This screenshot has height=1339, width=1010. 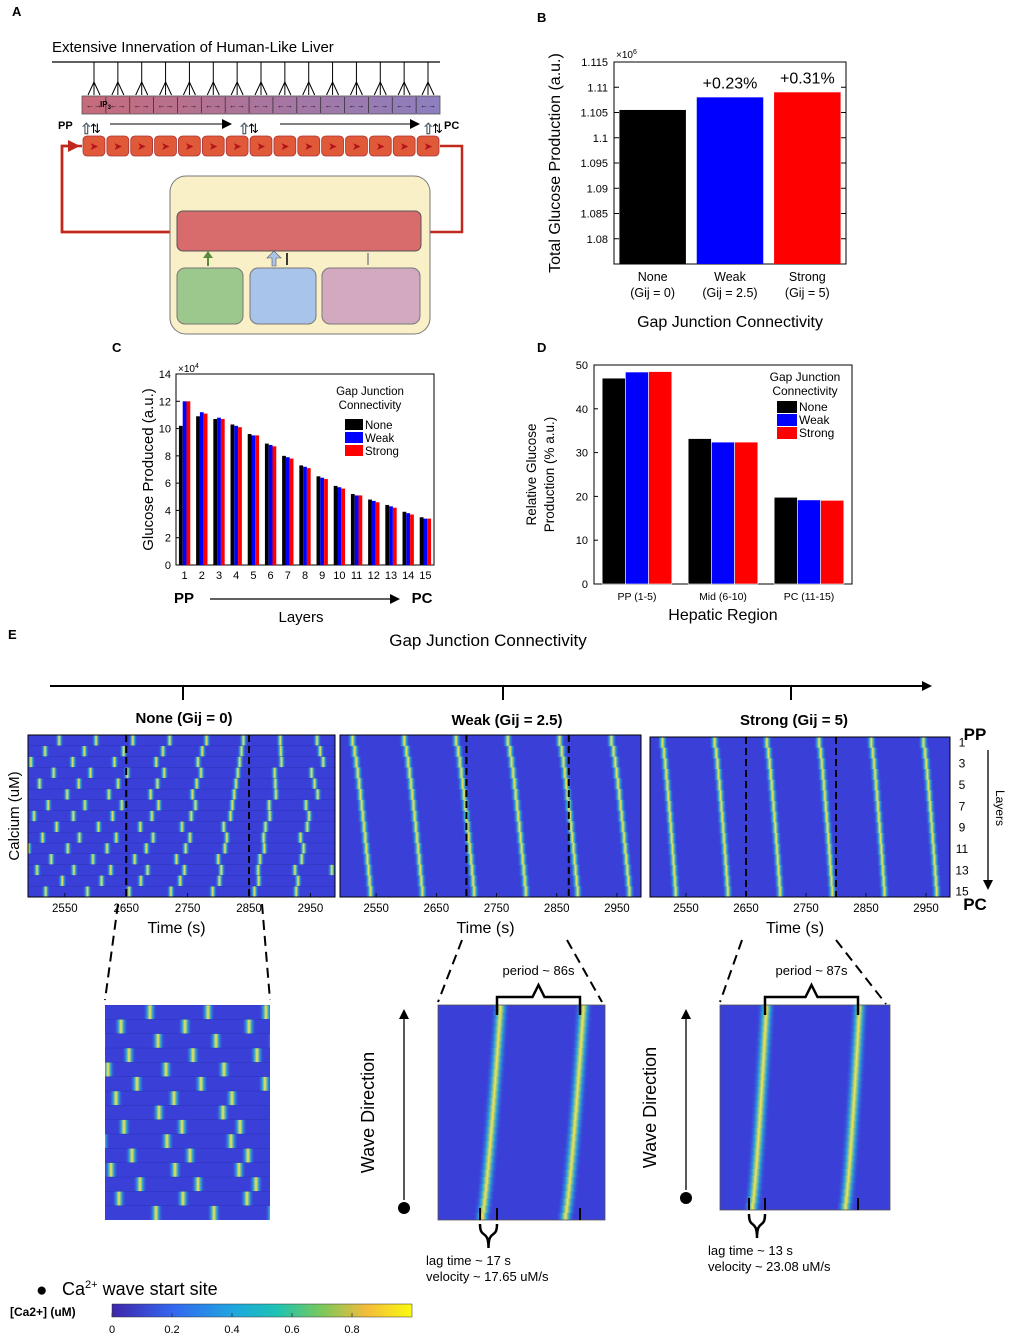 What do you see at coordinates (368, 1112) in the screenshot?
I see `weak-wave-direction-label: Wave Direction` at bounding box center [368, 1112].